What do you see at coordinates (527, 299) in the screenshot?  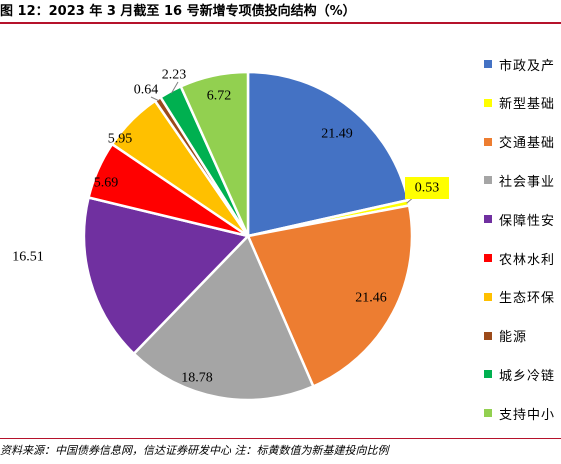 I see `legend-label: 生态环保` at bounding box center [527, 299].